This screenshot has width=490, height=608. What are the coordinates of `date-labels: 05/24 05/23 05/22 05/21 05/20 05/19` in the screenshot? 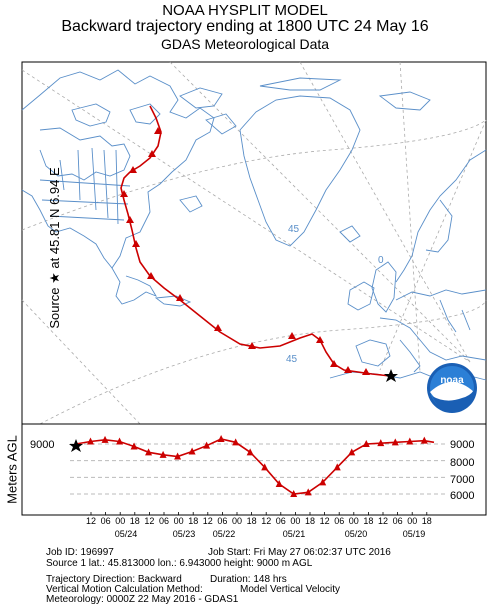 It's located at (270, 534).